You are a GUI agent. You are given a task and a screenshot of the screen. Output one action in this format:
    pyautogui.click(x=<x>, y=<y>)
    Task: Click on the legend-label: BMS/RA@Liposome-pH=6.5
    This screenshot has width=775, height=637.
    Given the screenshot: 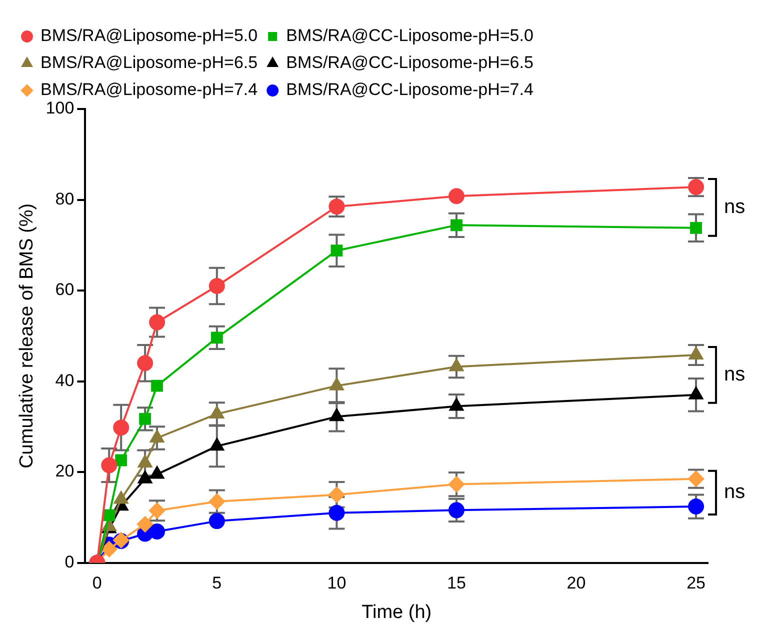 What is the action you would take?
    pyautogui.click(x=149, y=62)
    